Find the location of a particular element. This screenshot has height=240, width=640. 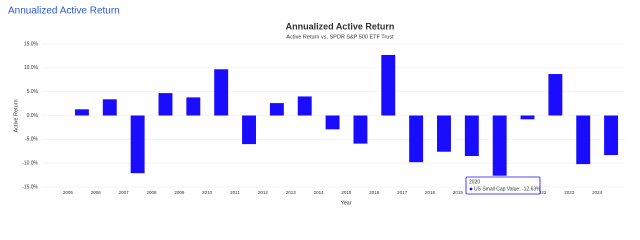

tooltip-label: US Small Cap Value: -12.63% is located at coordinates (507, 189).